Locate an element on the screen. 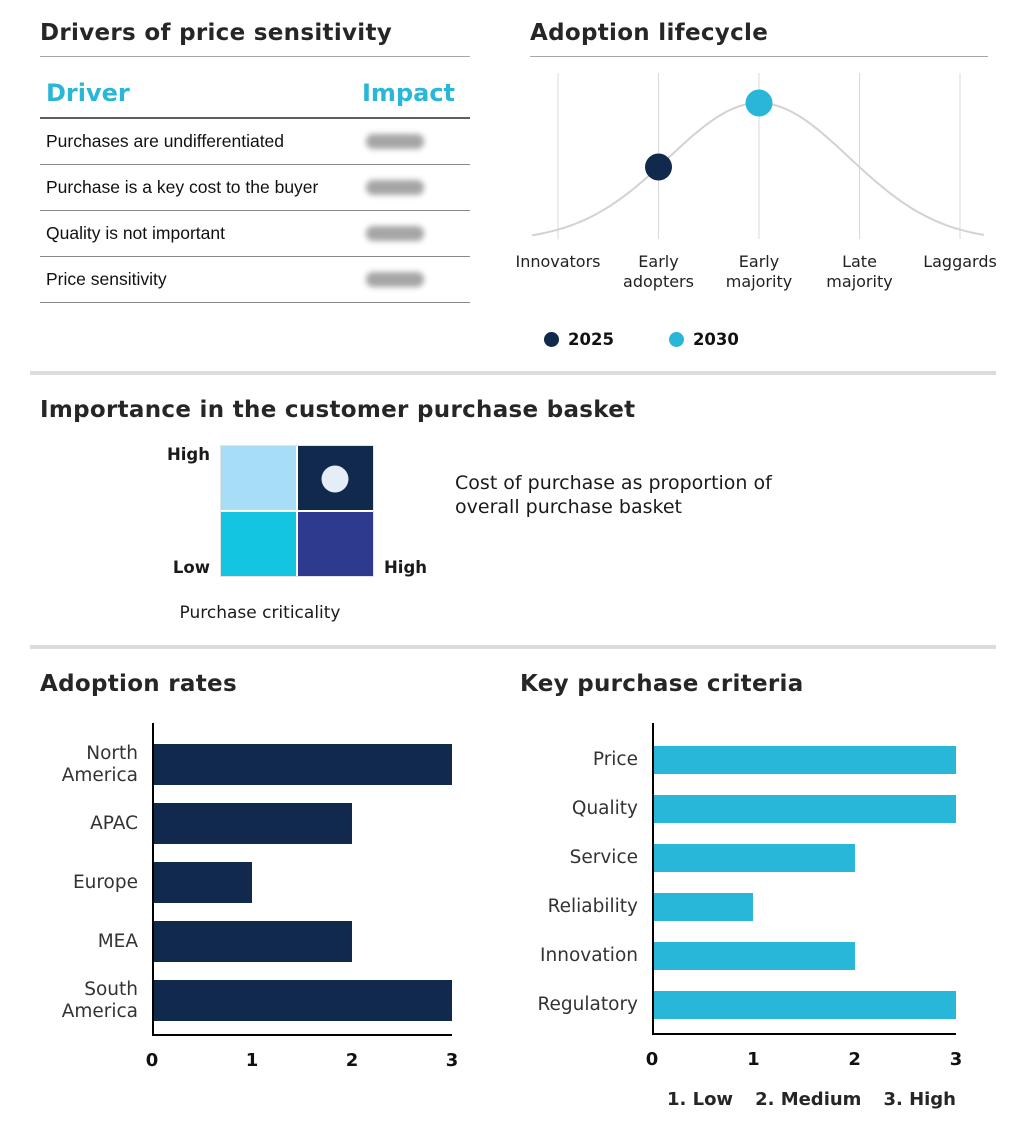 Image resolution: width=1026 pixels, height=1124 pixels. bar-category-label: North America is located at coordinates (99, 764).